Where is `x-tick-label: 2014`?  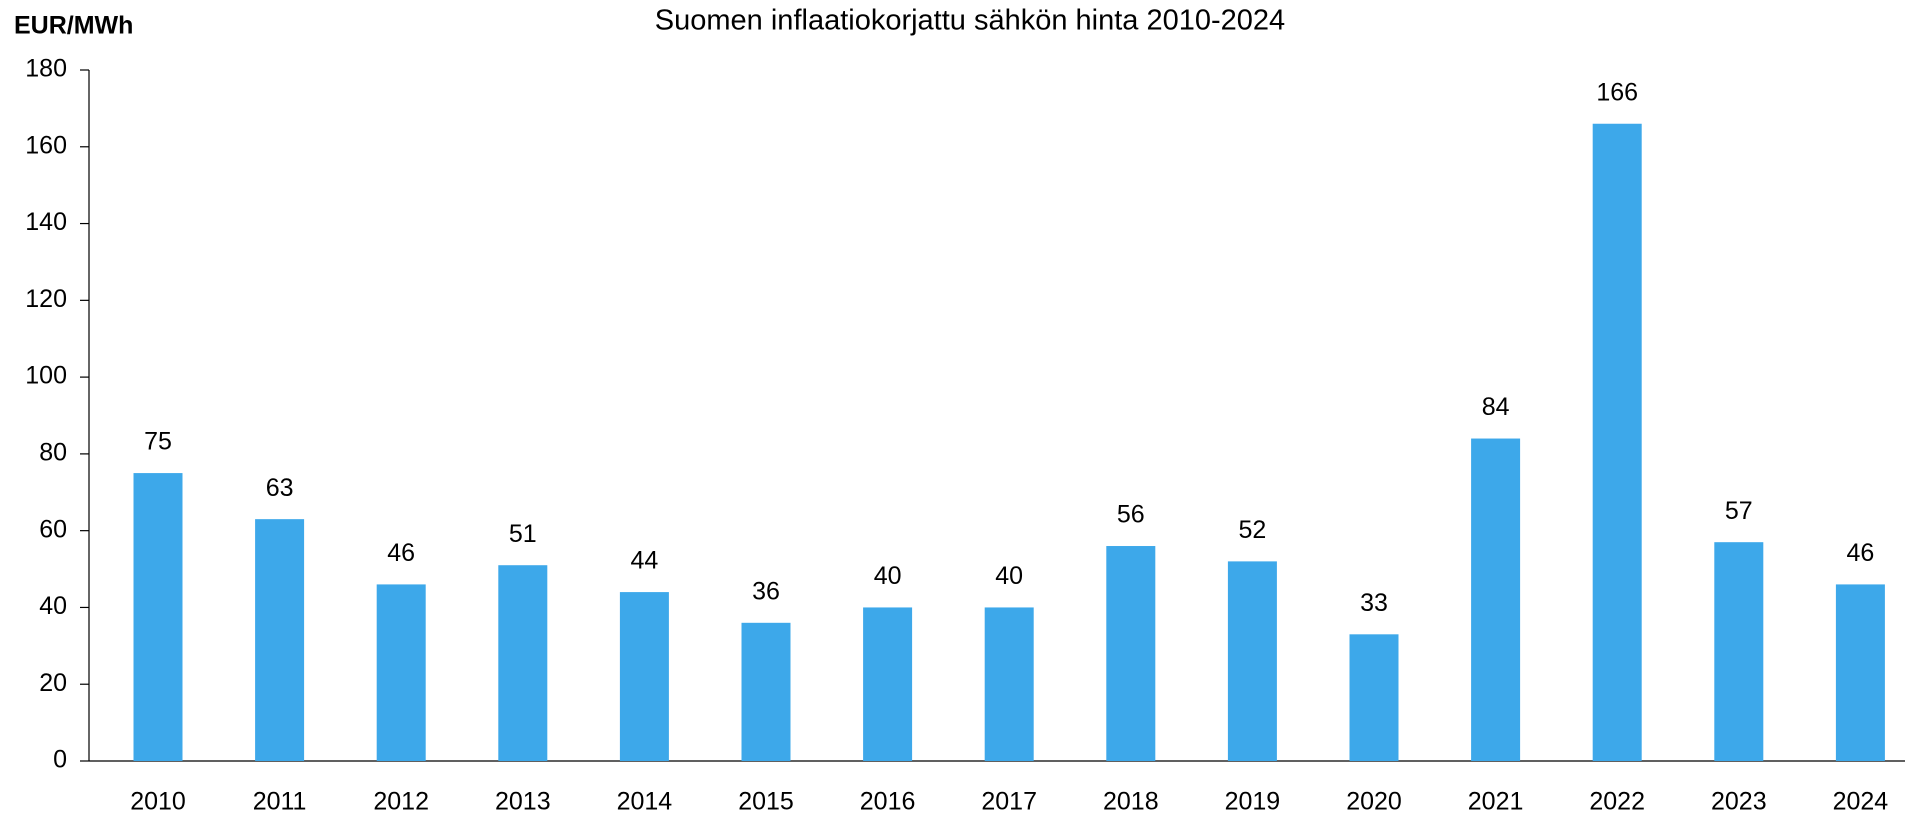 x-tick-label: 2014 is located at coordinates (645, 802).